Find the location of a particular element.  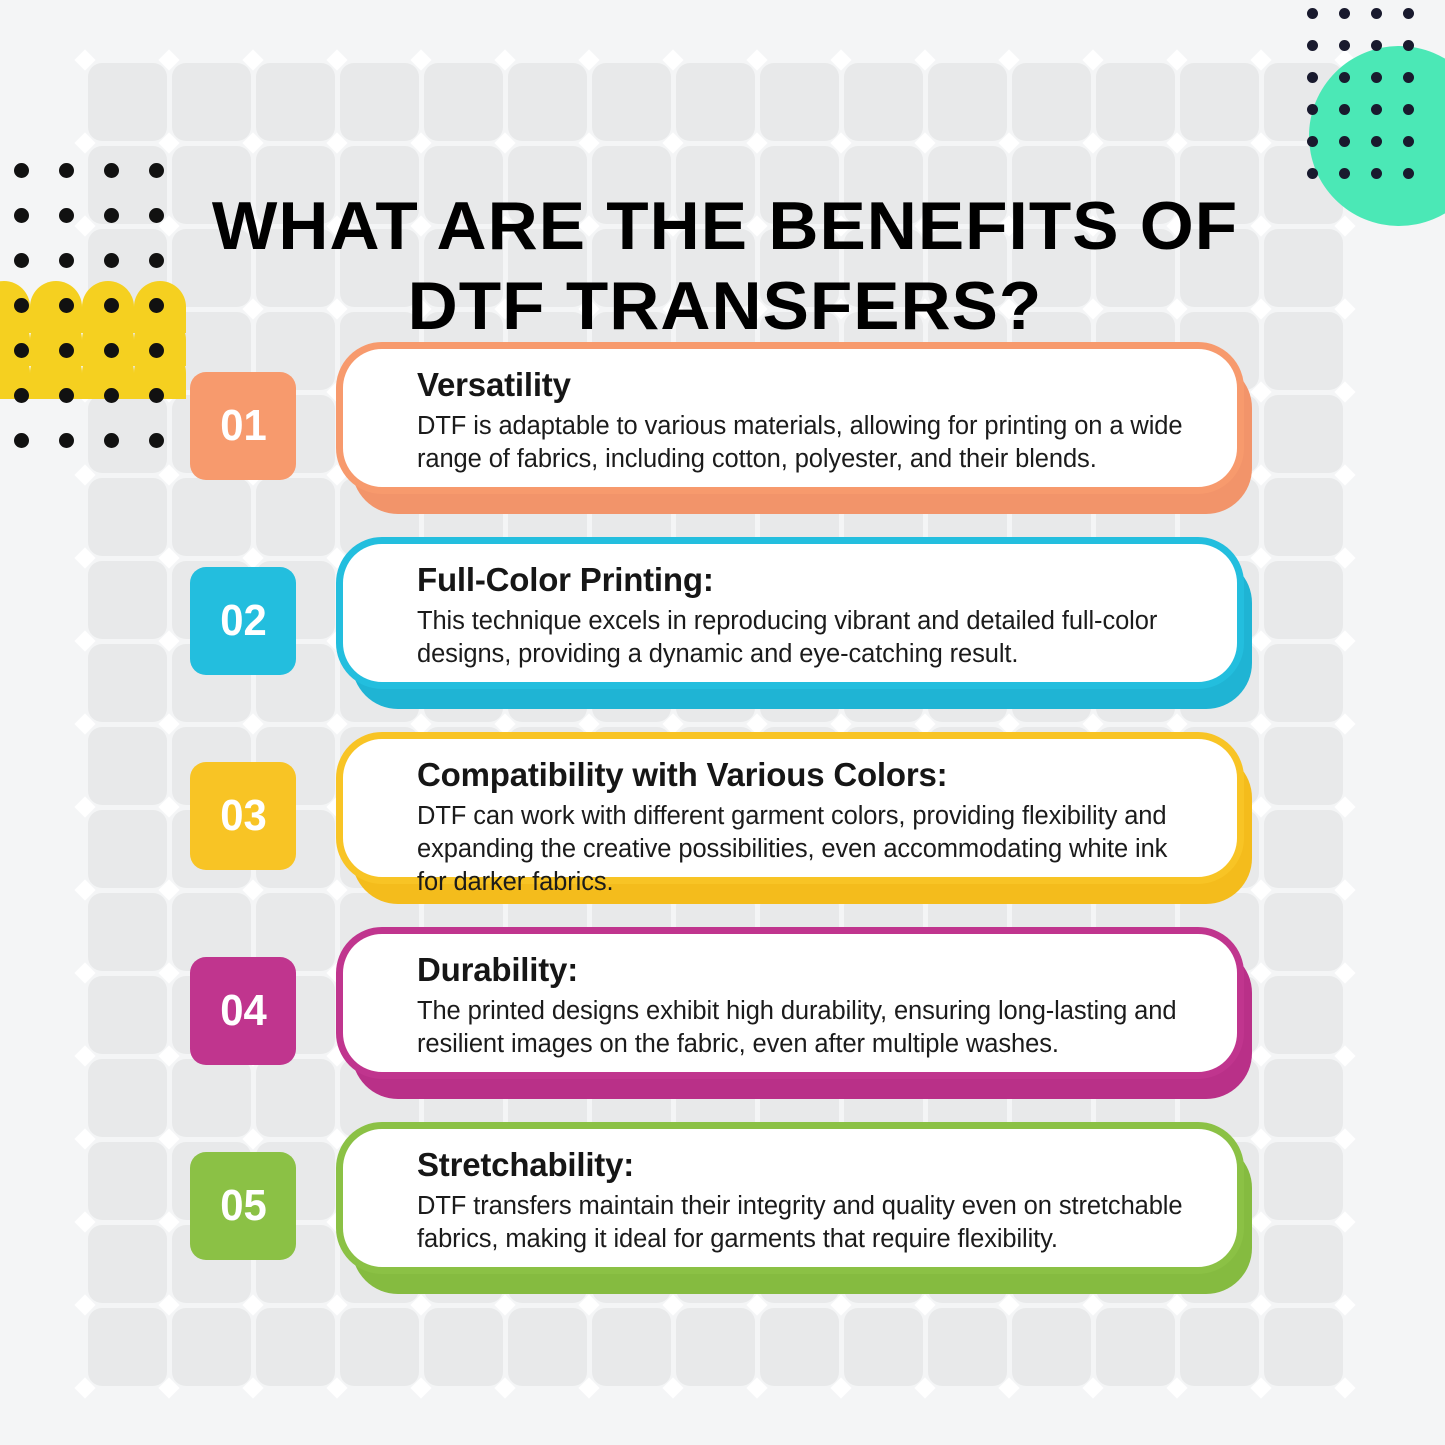

card-heading: Versatility is located at coordinates (494, 384).